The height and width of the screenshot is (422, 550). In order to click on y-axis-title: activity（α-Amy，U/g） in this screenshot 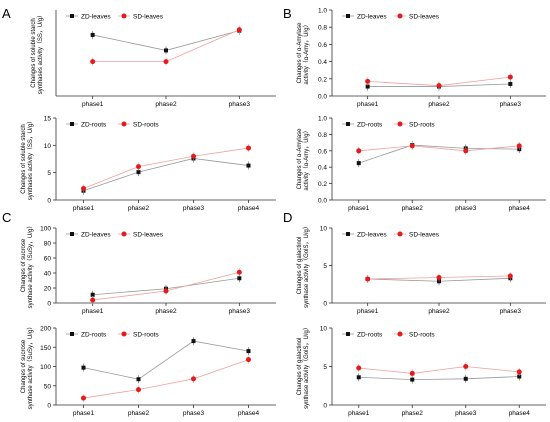, I will do `click(306, 52)`.